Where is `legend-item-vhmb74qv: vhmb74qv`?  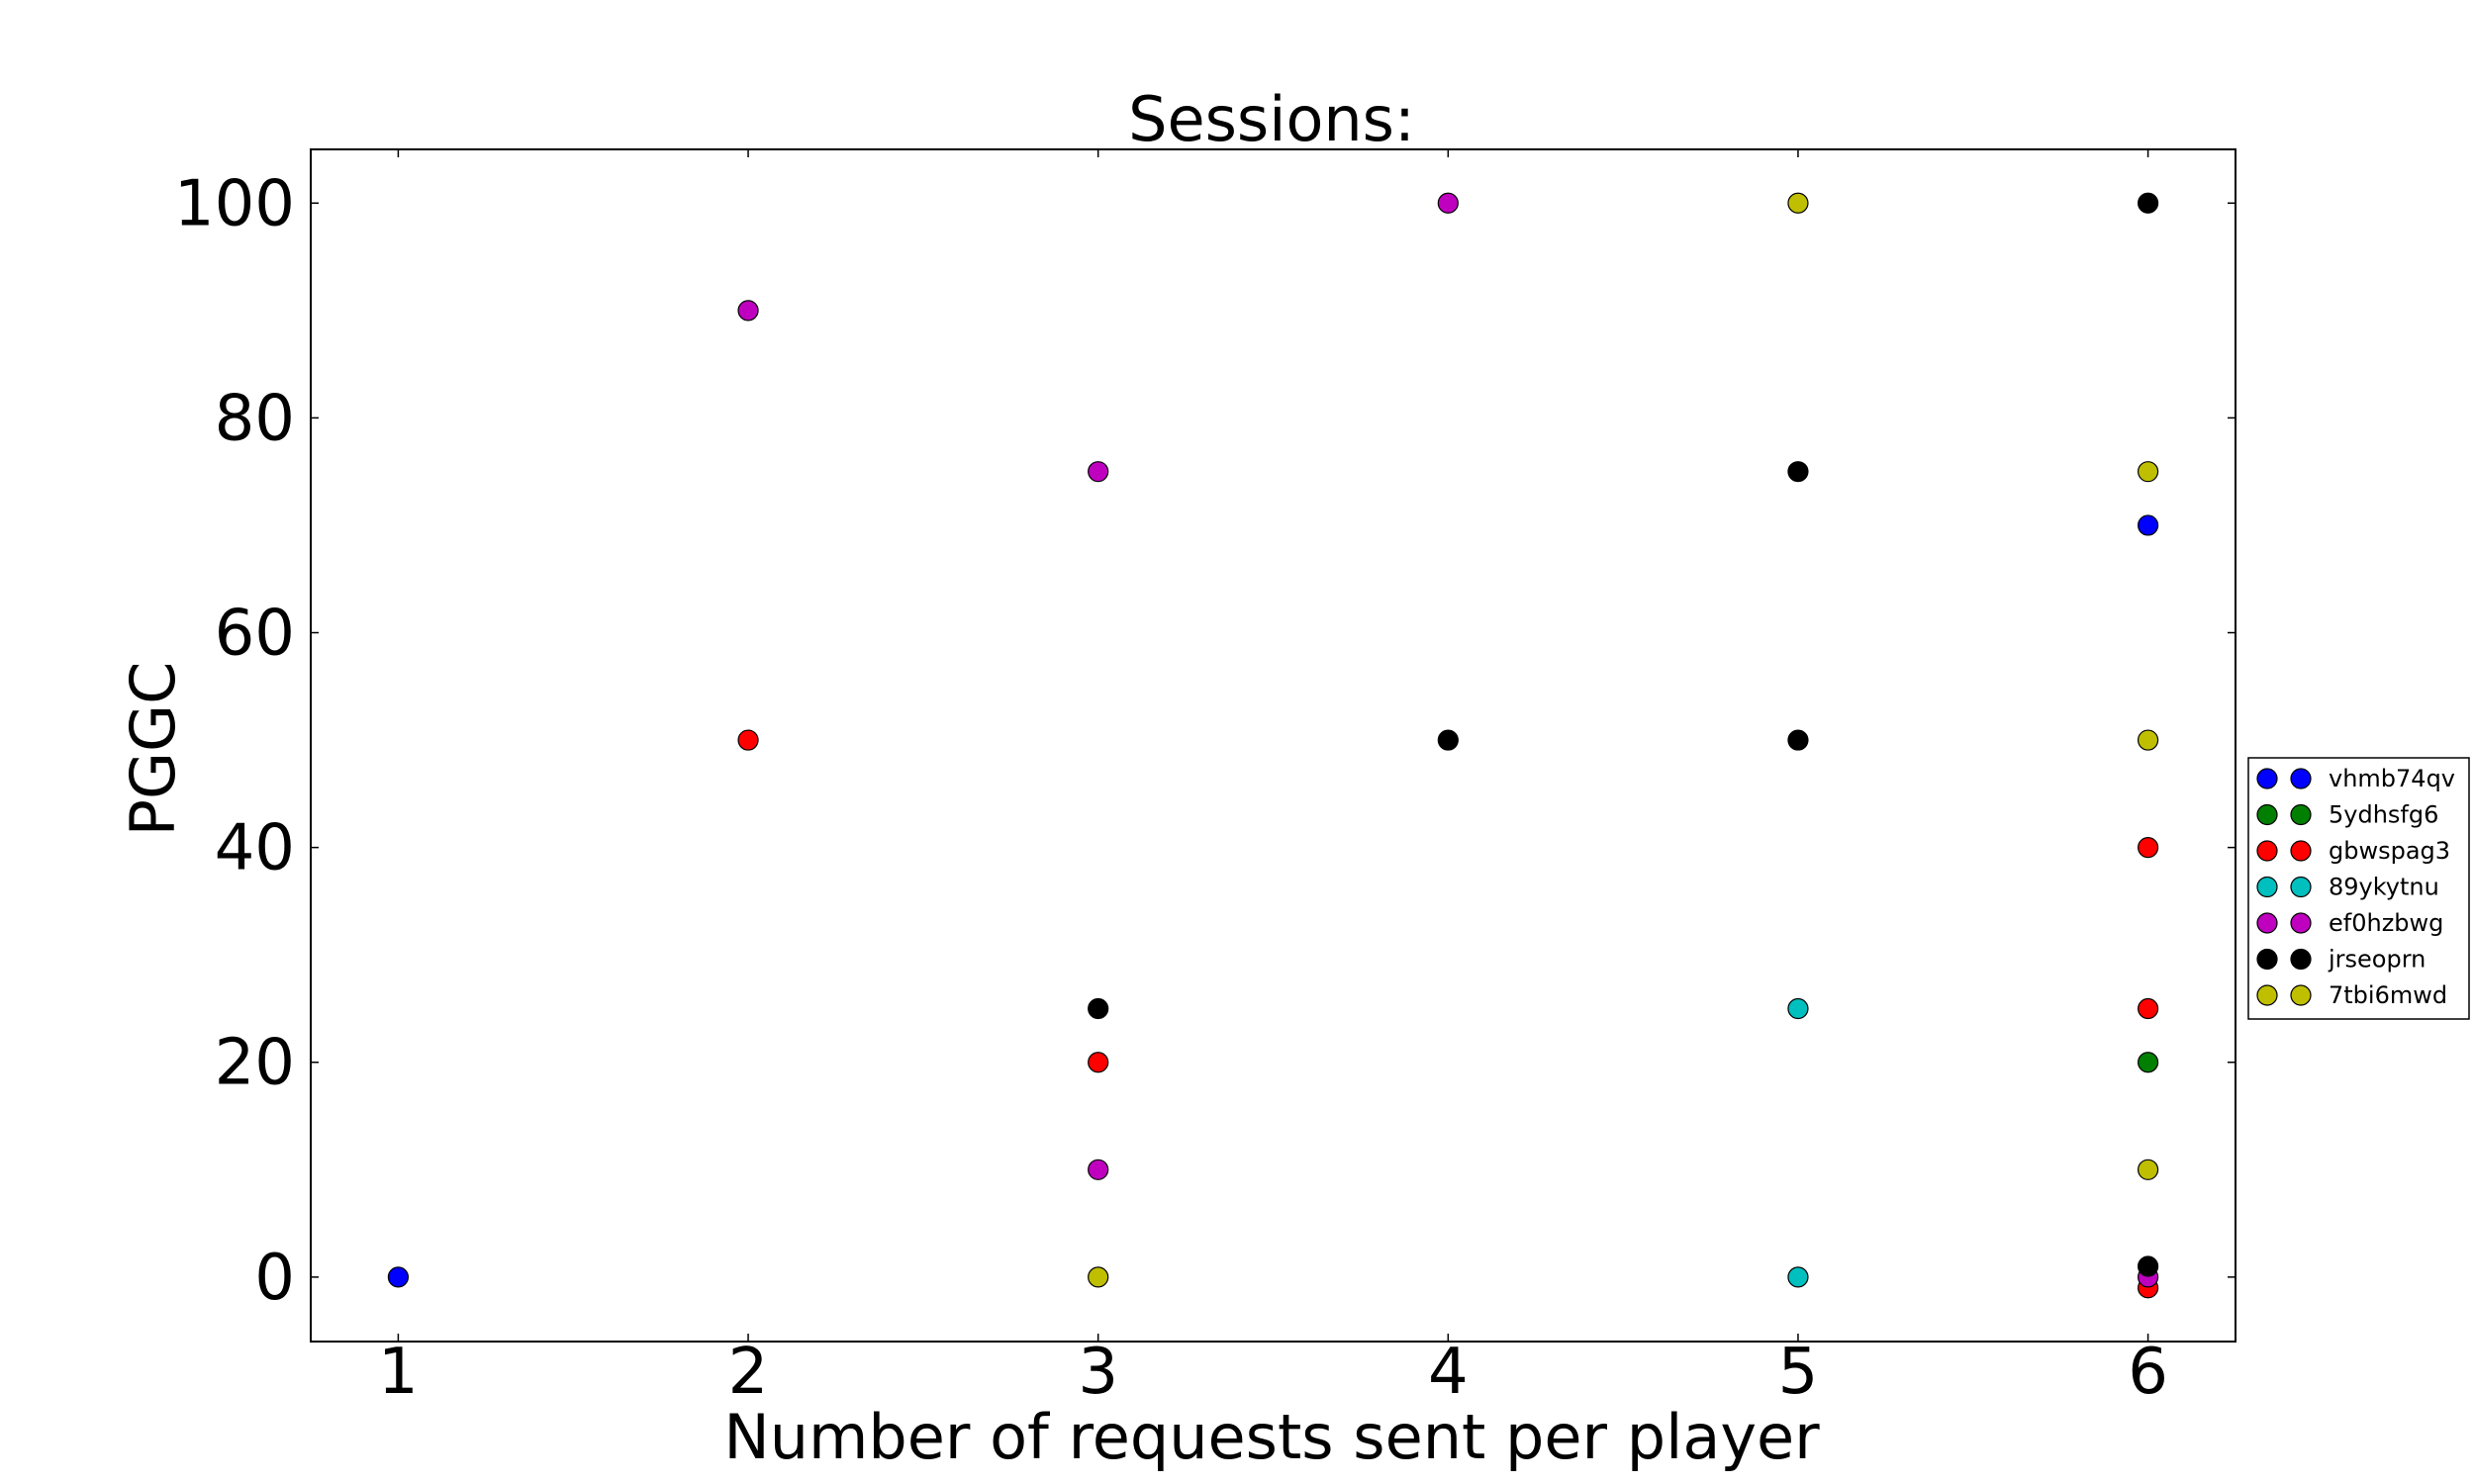
legend-item-vhmb74qv: vhmb74qv is located at coordinates (2356, 778).